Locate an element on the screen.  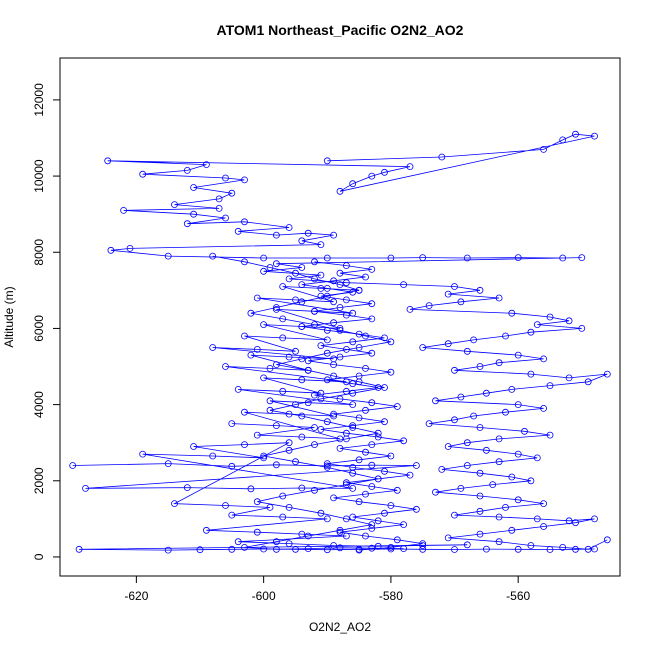
x-axis-label: O2N2_AO2 is located at coordinates (340, 627).